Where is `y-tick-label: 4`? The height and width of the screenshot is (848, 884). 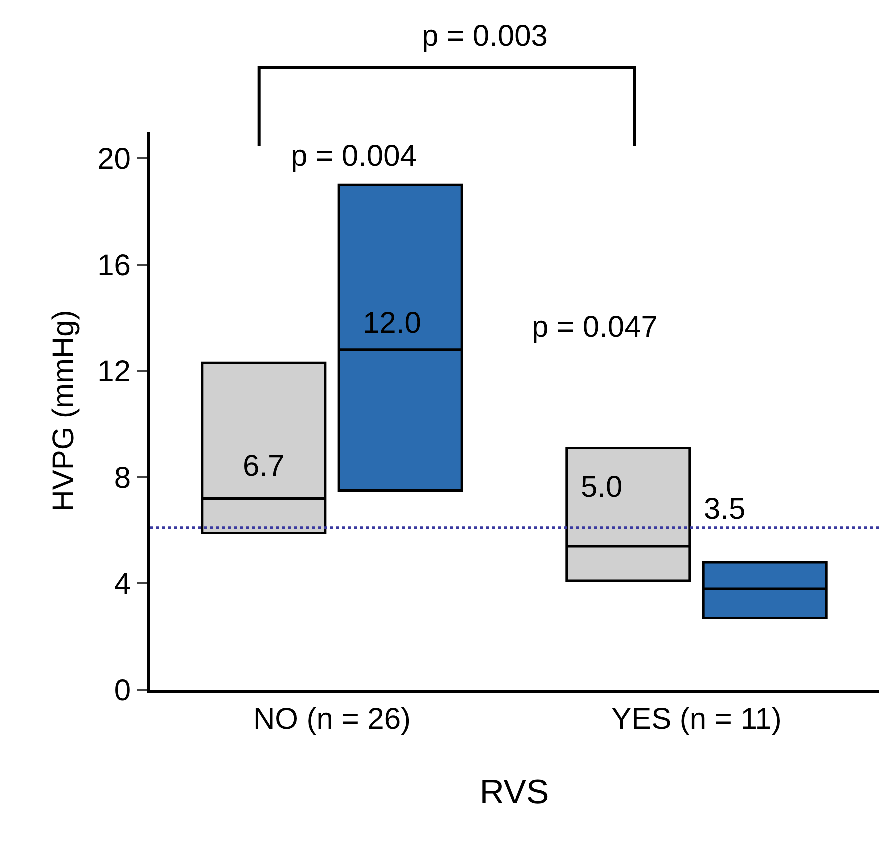 y-tick-label: 4 is located at coordinates (122, 585).